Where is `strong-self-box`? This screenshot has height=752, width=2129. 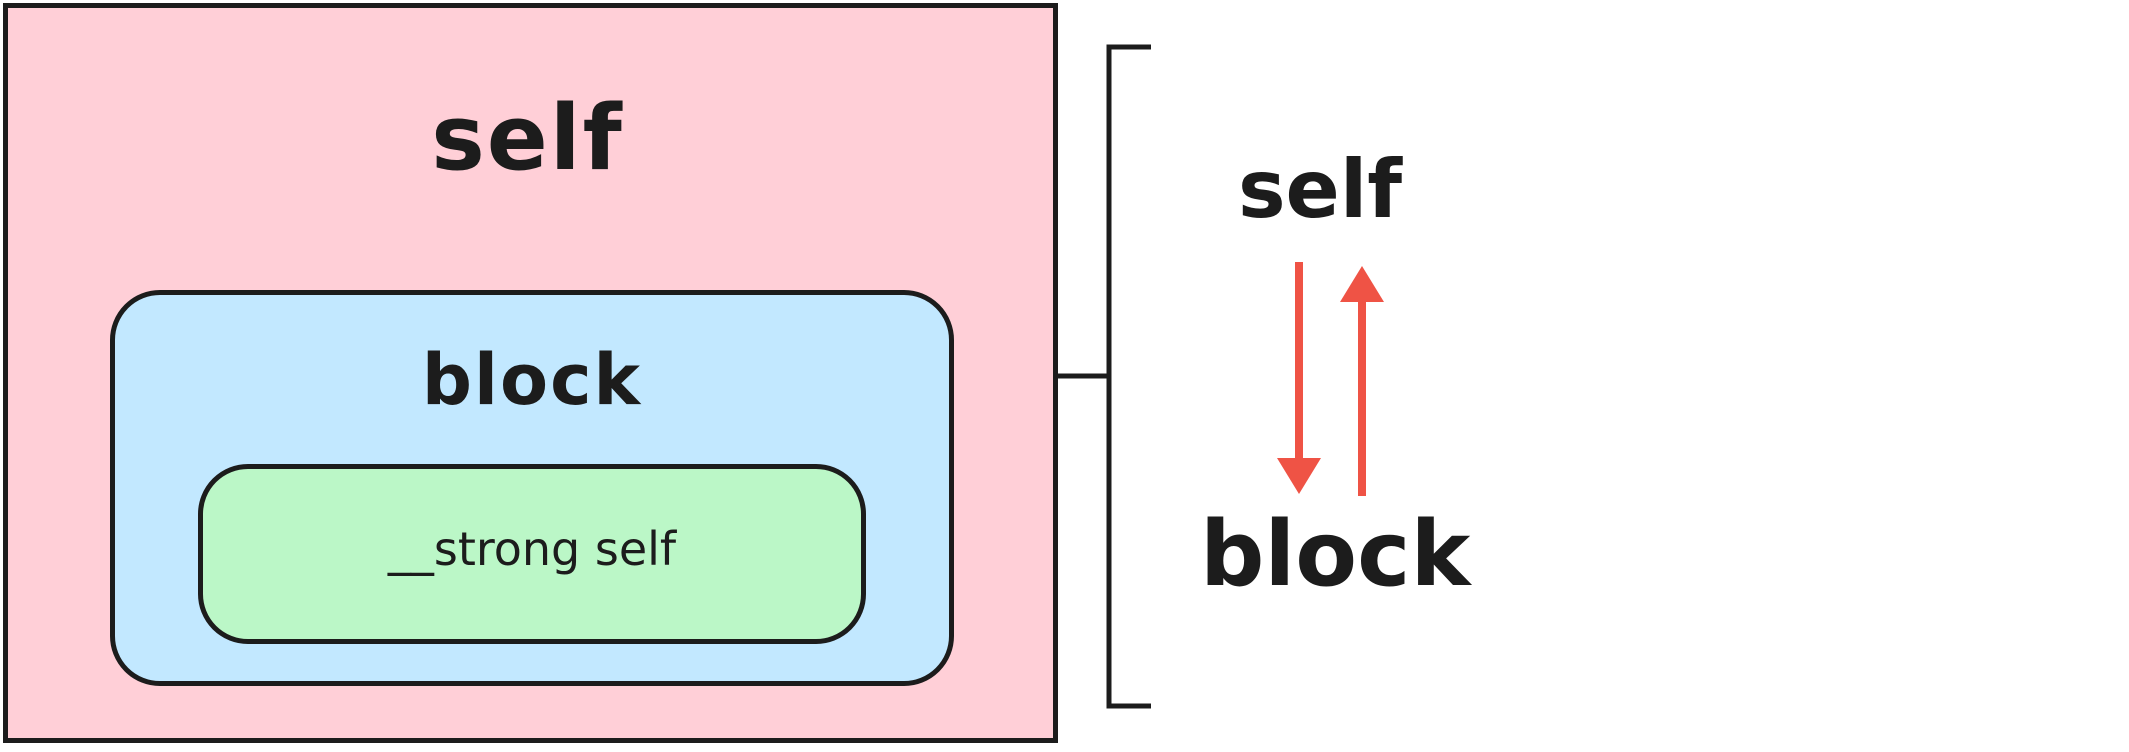 strong-self-box is located at coordinates (532, 554).